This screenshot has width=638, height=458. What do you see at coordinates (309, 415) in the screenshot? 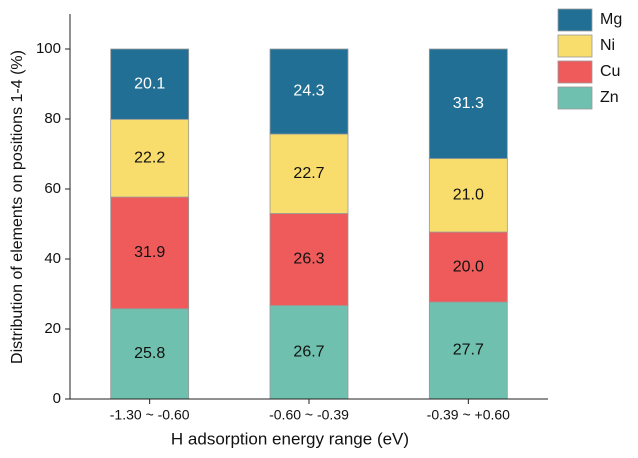
I see `x-tick-label: -0.60 ~ -0.39` at bounding box center [309, 415].